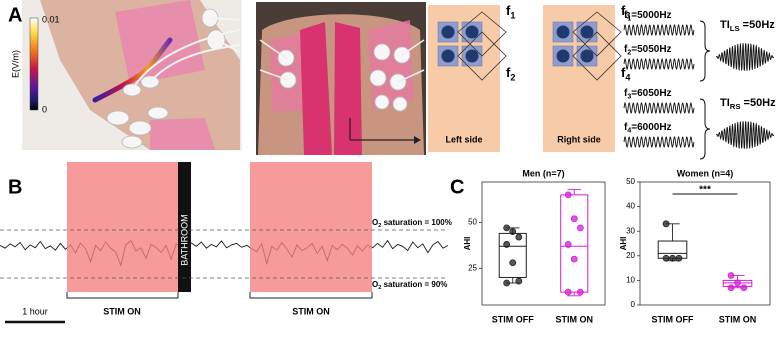 Image resolution: width=777 pixels, height=338 pixels. Describe the element at coordinates (648, 16) in the screenshot. I see `frequency-equation: f1=5000Hz` at that location.